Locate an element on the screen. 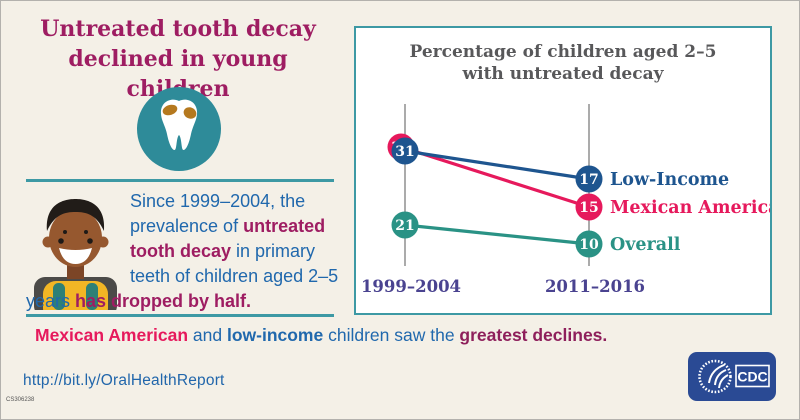 The image size is (800, 420). data-point-value: 10 is located at coordinates (589, 245).